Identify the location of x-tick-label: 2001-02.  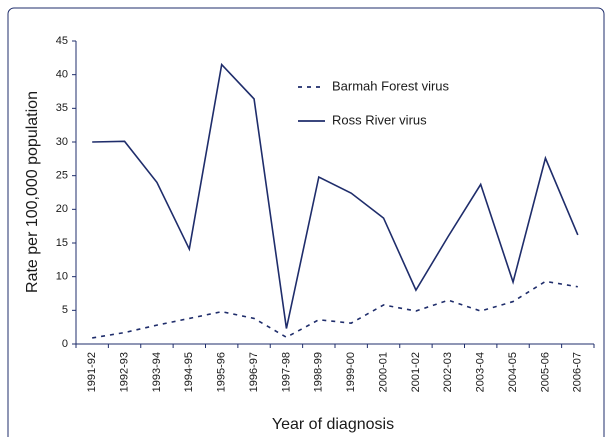
(416, 372).